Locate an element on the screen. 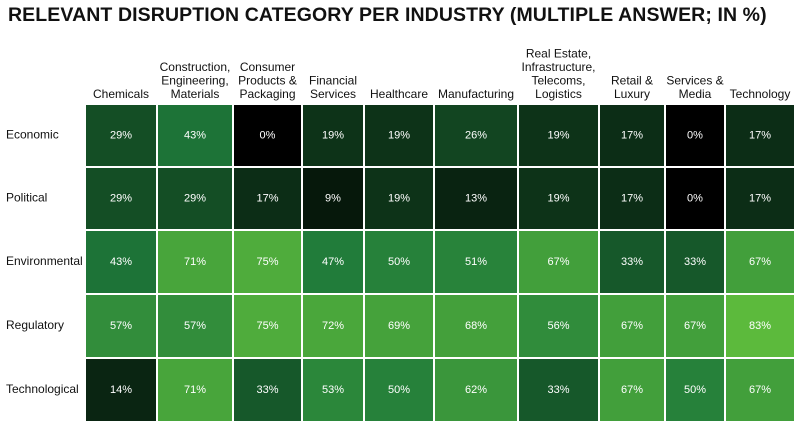 The height and width of the screenshot is (431, 800). cell-value-label: 26% is located at coordinates (476, 135).